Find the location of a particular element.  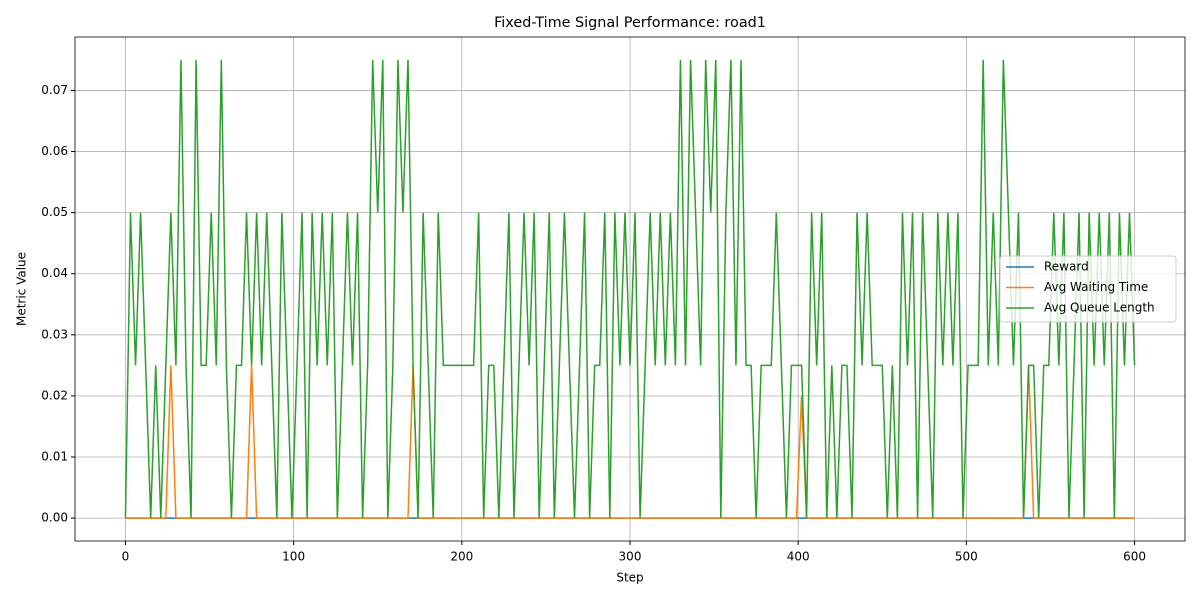

x-tick-label: 500 is located at coordinates (966, 557).